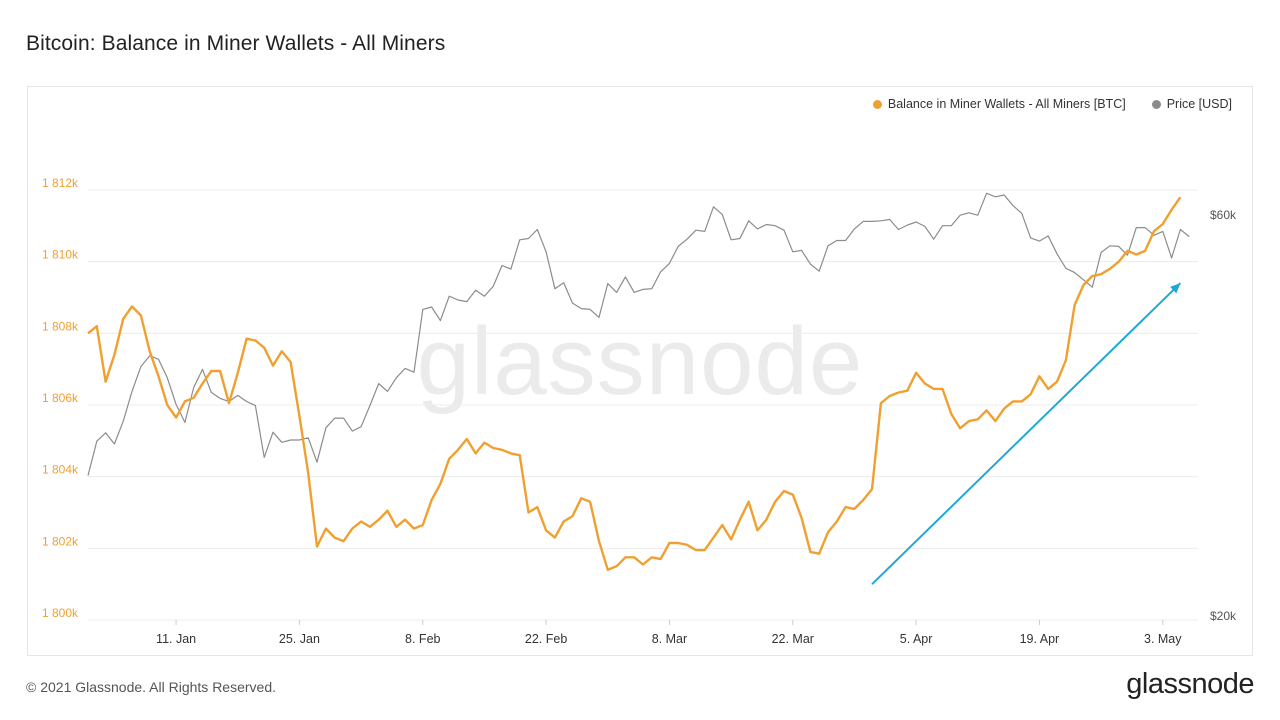 This screenshot has width=1280, height=720. Describe the element at coordinates (916, 639) in the screenshot. I see `x-tick-label: 5. Apr` at that location.